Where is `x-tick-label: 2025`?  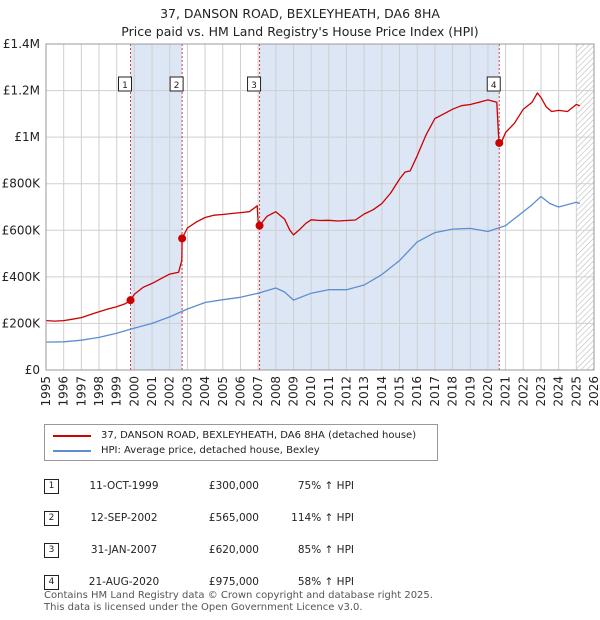
x-tick-label: 2025 is located at coordinates (576, 391).